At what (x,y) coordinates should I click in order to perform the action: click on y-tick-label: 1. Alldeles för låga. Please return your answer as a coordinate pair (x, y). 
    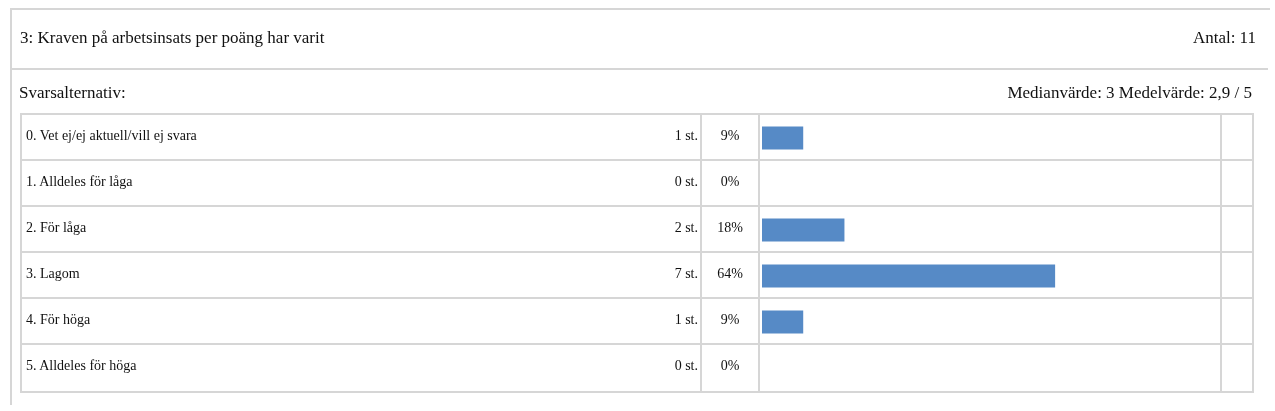
    Looking at the image, I should click on (79, 182).